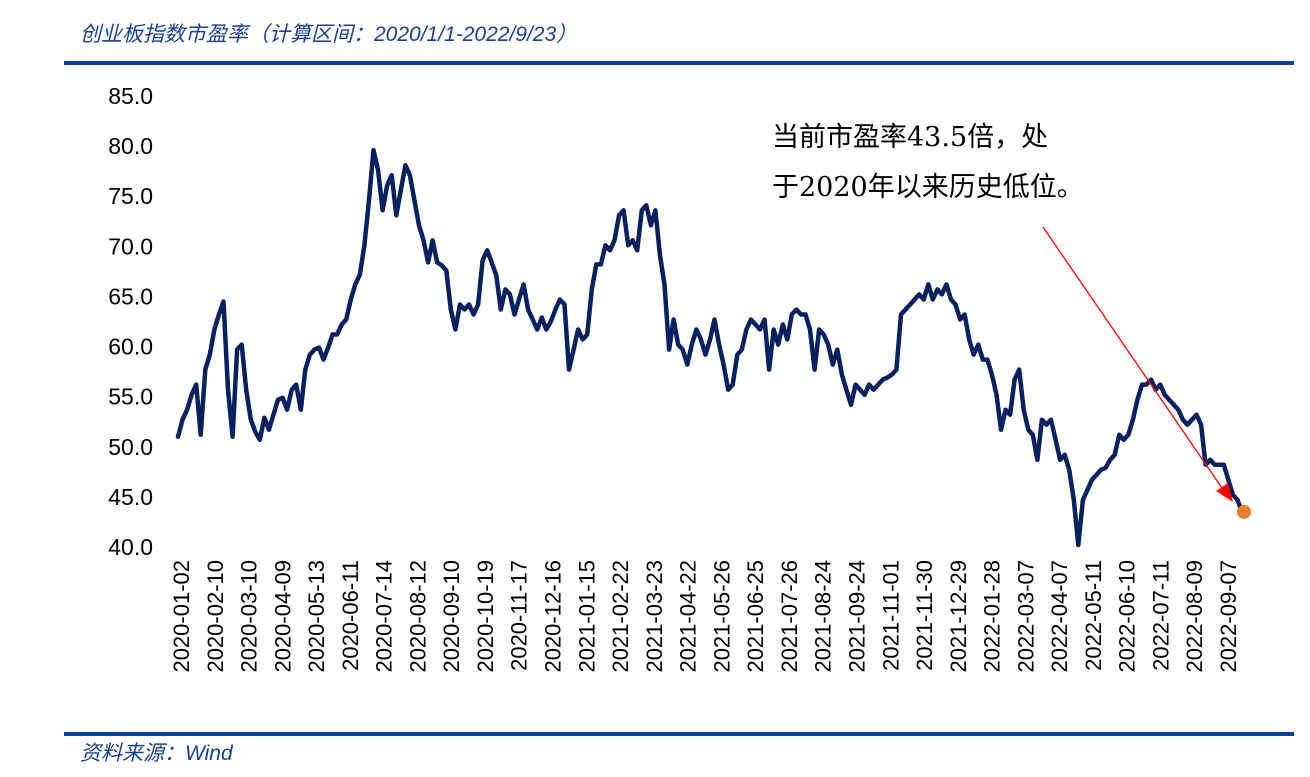  Describe the element at coordinates (654, 616) in the screenshot. I see `x-tick-label: 2021-03-23` at that location.